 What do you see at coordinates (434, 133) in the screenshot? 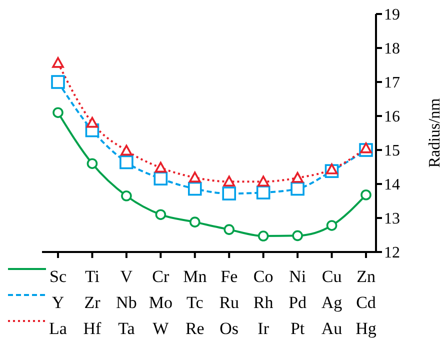
I see `y-axis-title: Radius/nm` at bounding box center [434, 133].